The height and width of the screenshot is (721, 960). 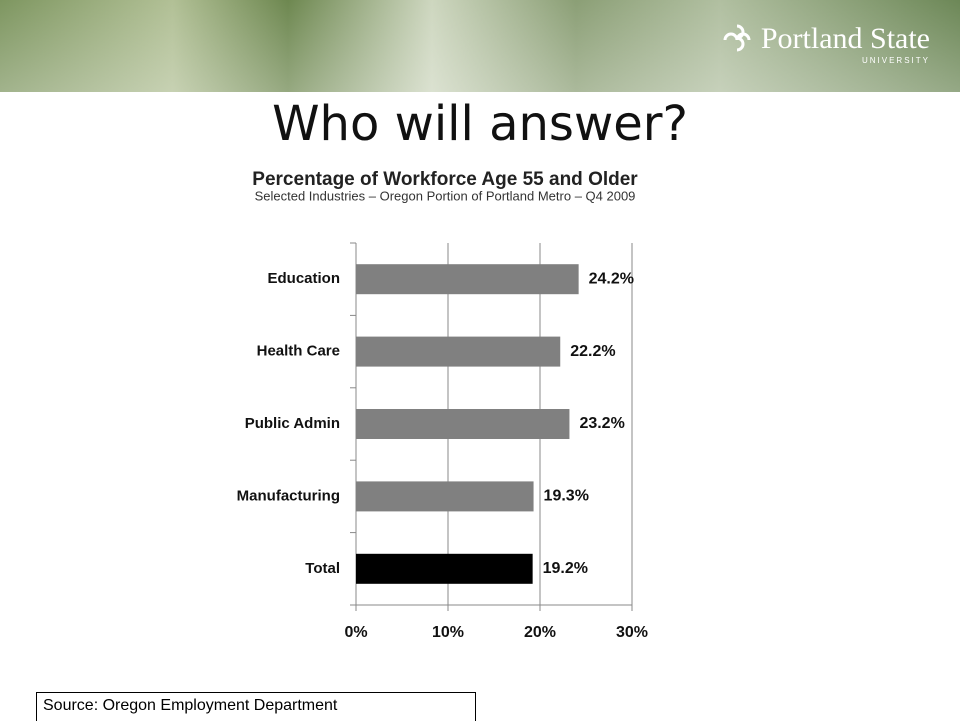 What do you see at coordinates (256, 706) in the screenshot?
I see `source-note: Source: Oregon Employment Department` at bounding box center [256, 706].